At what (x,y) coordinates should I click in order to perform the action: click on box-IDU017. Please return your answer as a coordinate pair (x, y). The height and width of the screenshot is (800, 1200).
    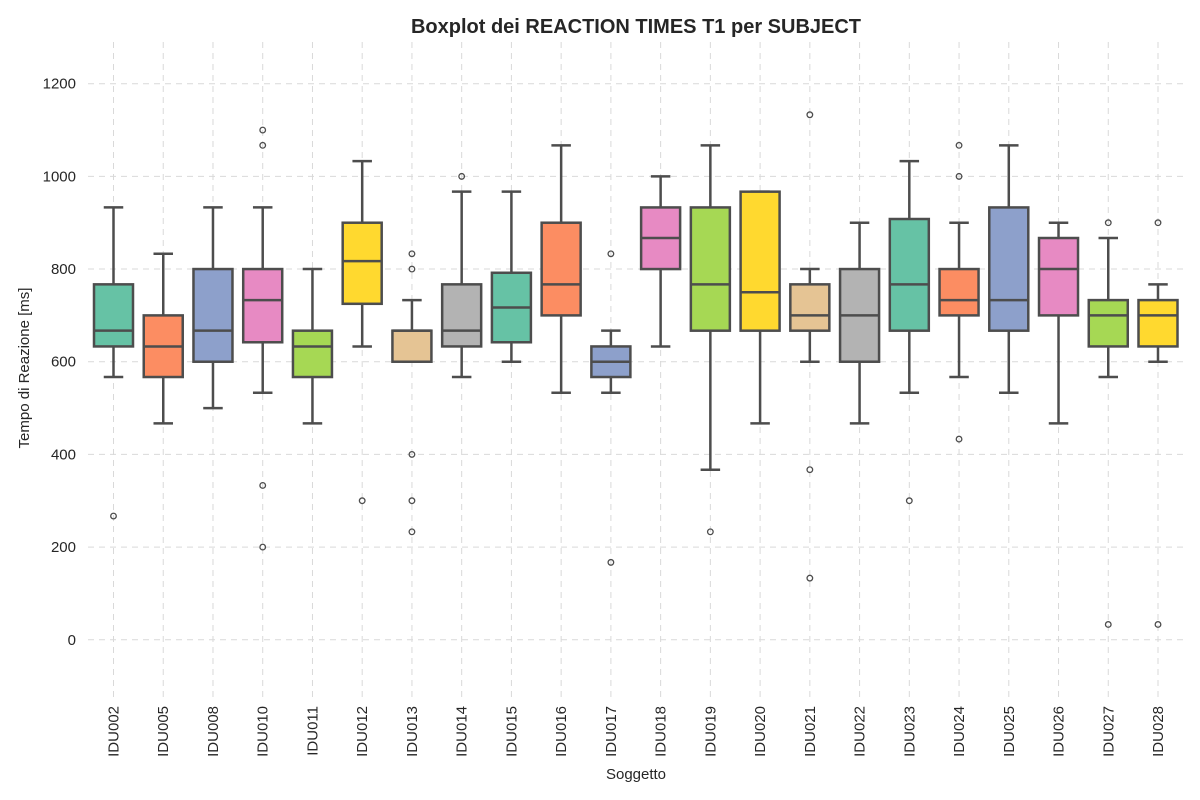
    Looking at the image, I should click on (611, 408).